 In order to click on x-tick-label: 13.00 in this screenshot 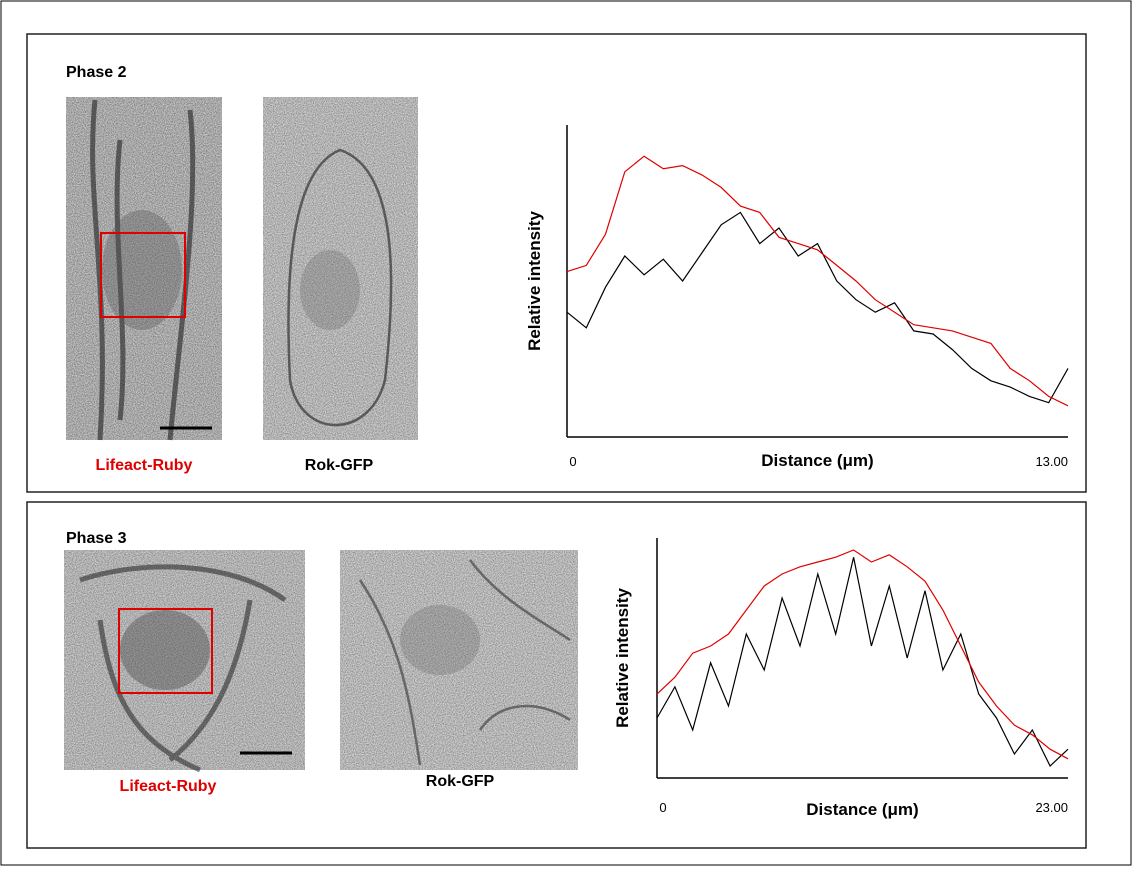, I will do `click(1051, 461)`.